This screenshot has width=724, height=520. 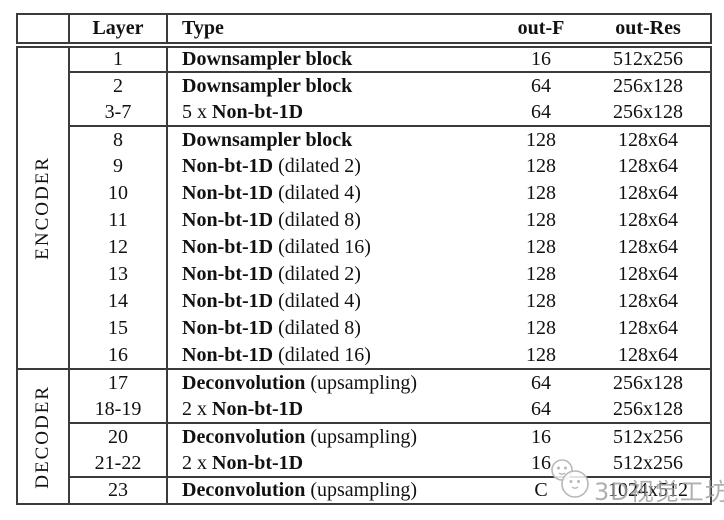 I want to click on table-row: 13 Non-bt-1D (dilated 2) 128 128x64, so click(x=364, y=274).